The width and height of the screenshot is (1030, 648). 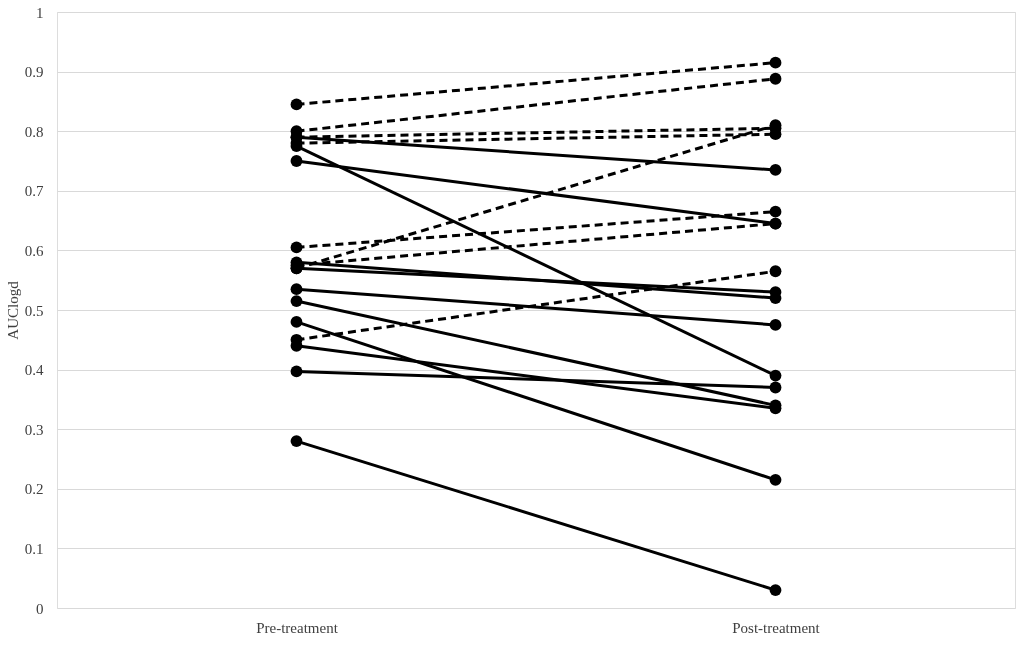 I want to click on y-tick-label: 0.5, so click(x=34, y=310).